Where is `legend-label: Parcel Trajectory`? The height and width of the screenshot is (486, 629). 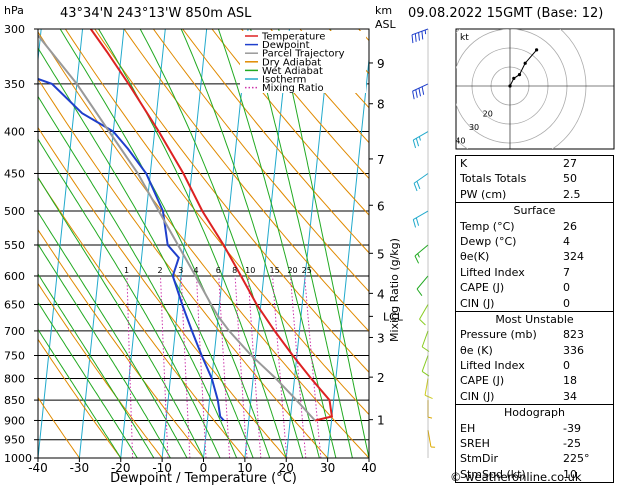
legend-label: Parcel Trajectory is located at coordinates (303, 54).